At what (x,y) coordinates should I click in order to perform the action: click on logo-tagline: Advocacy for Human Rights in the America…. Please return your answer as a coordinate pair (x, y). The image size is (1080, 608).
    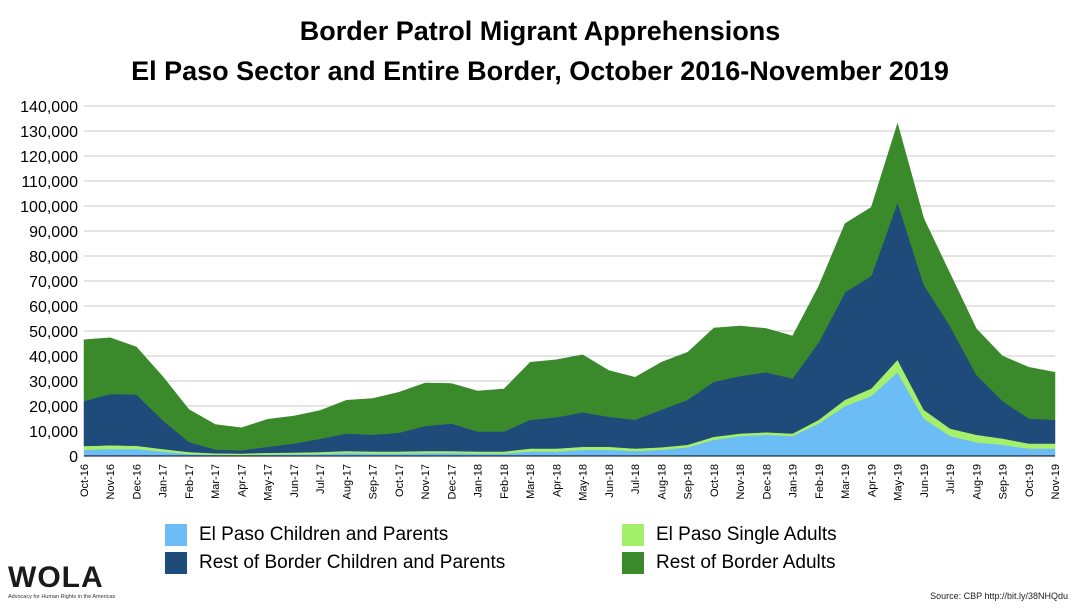
    Looking at the image, I should click on (62, 597).